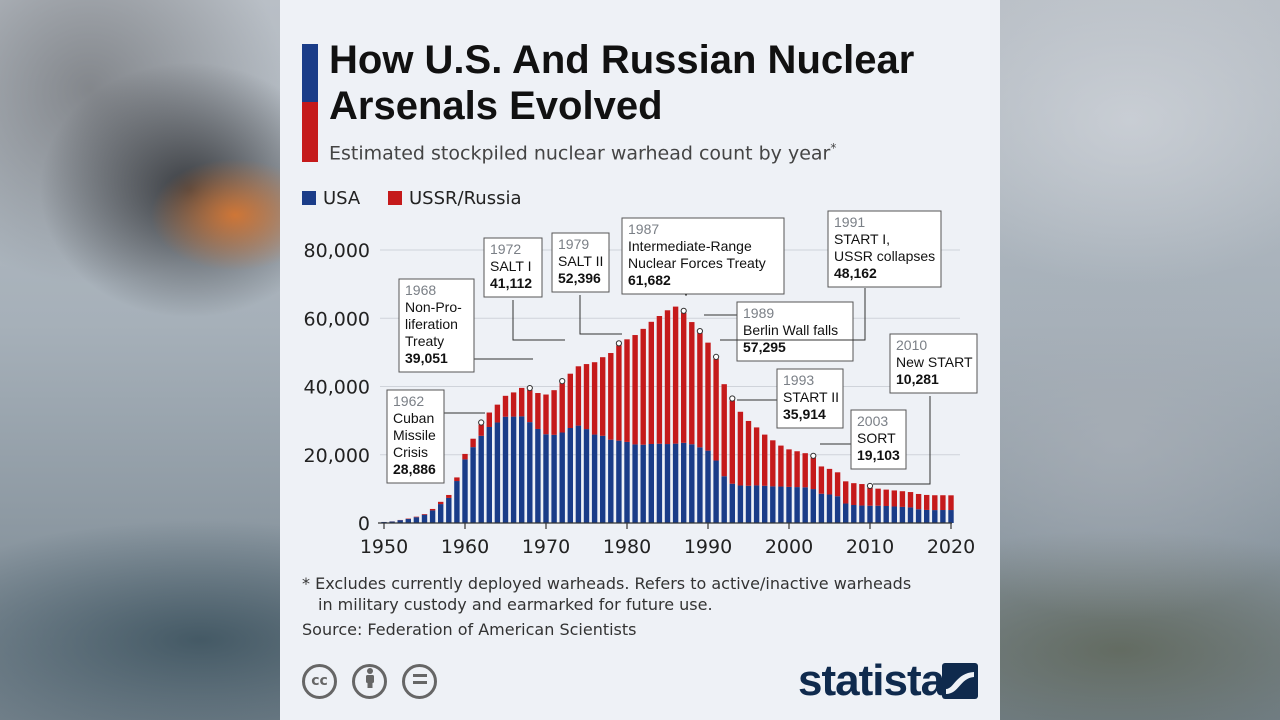 The width and height of the screenshot is (1280, 720). What do you see at coordinates (522, 402) in the screenshot?
I see `bar-russia-1967` at bounding box center [522, 402].